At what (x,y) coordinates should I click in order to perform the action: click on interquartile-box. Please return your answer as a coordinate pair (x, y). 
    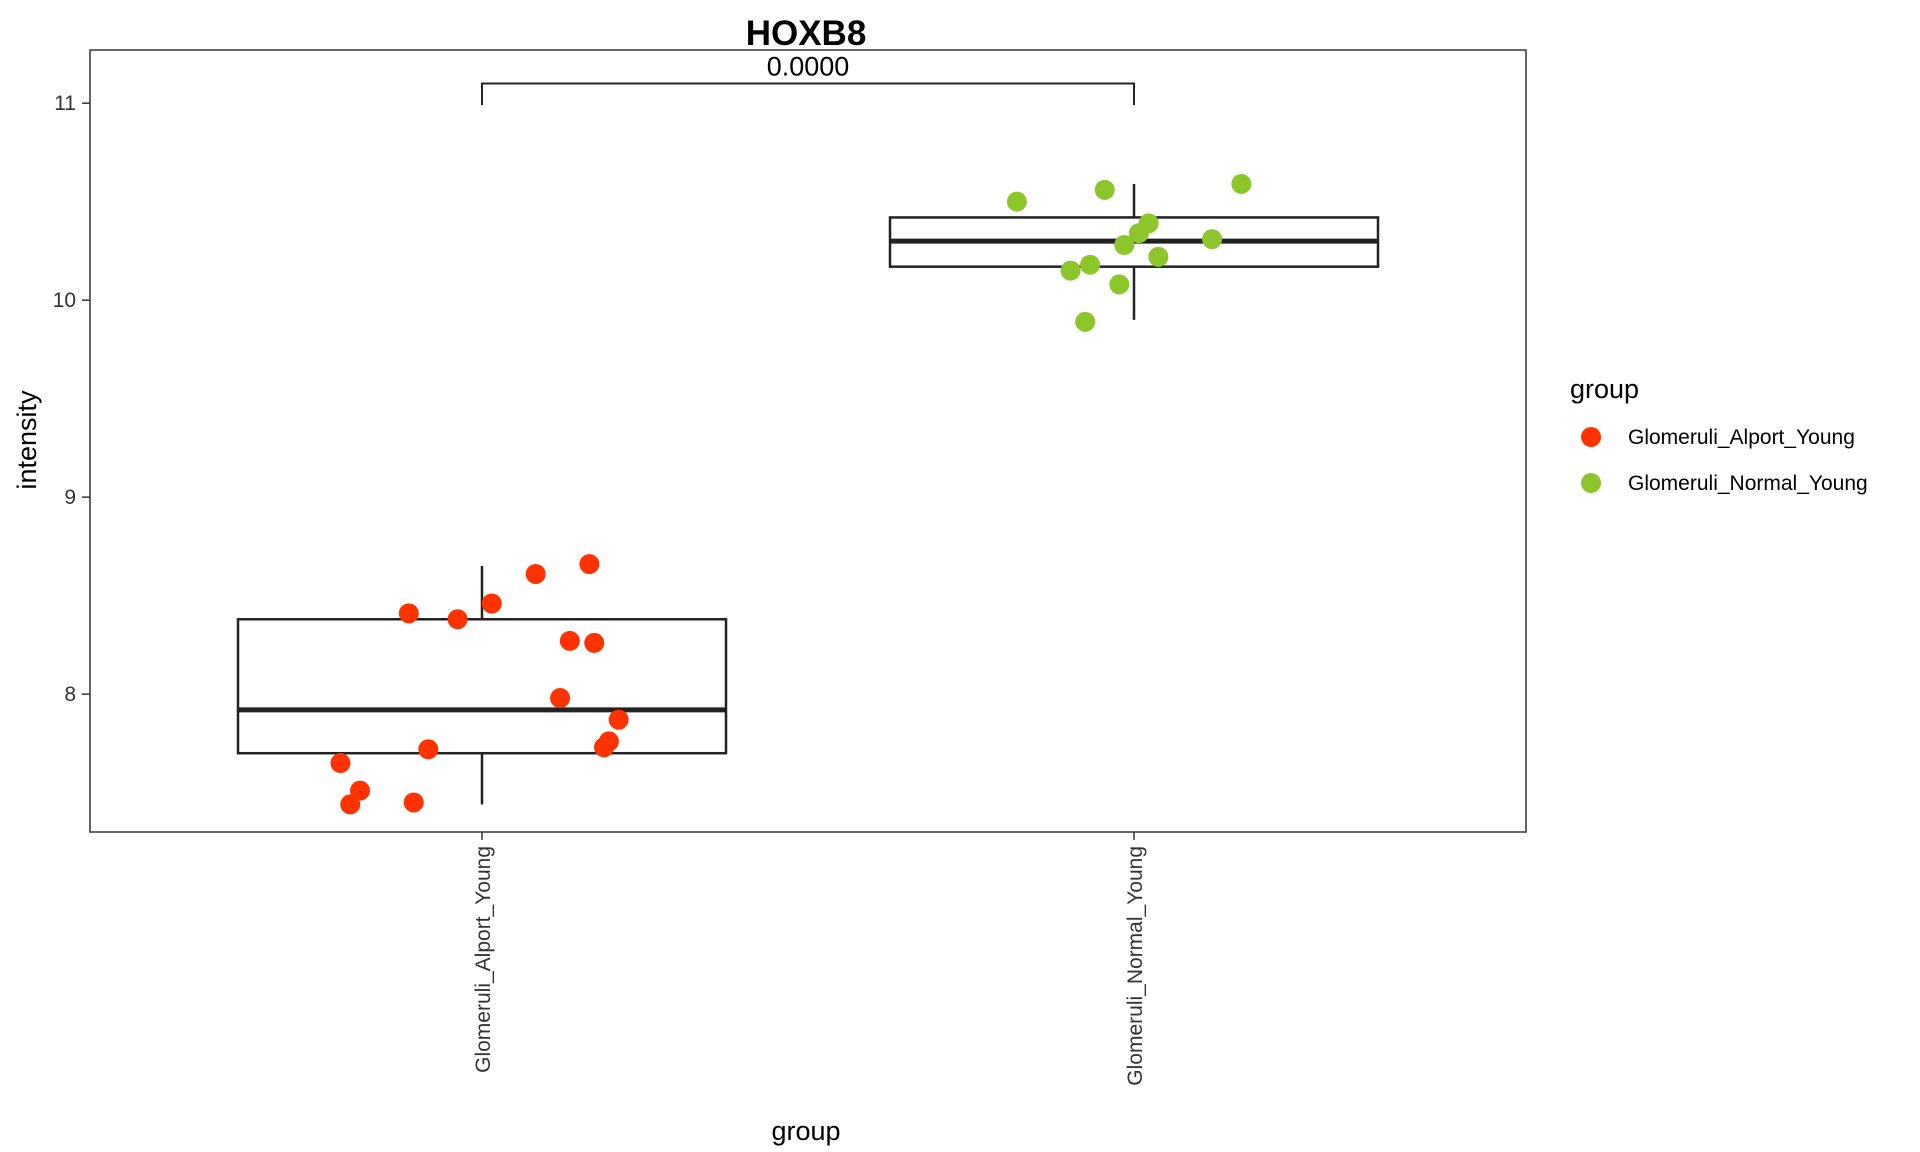
    Looking at the image, I should click on (482, 686).